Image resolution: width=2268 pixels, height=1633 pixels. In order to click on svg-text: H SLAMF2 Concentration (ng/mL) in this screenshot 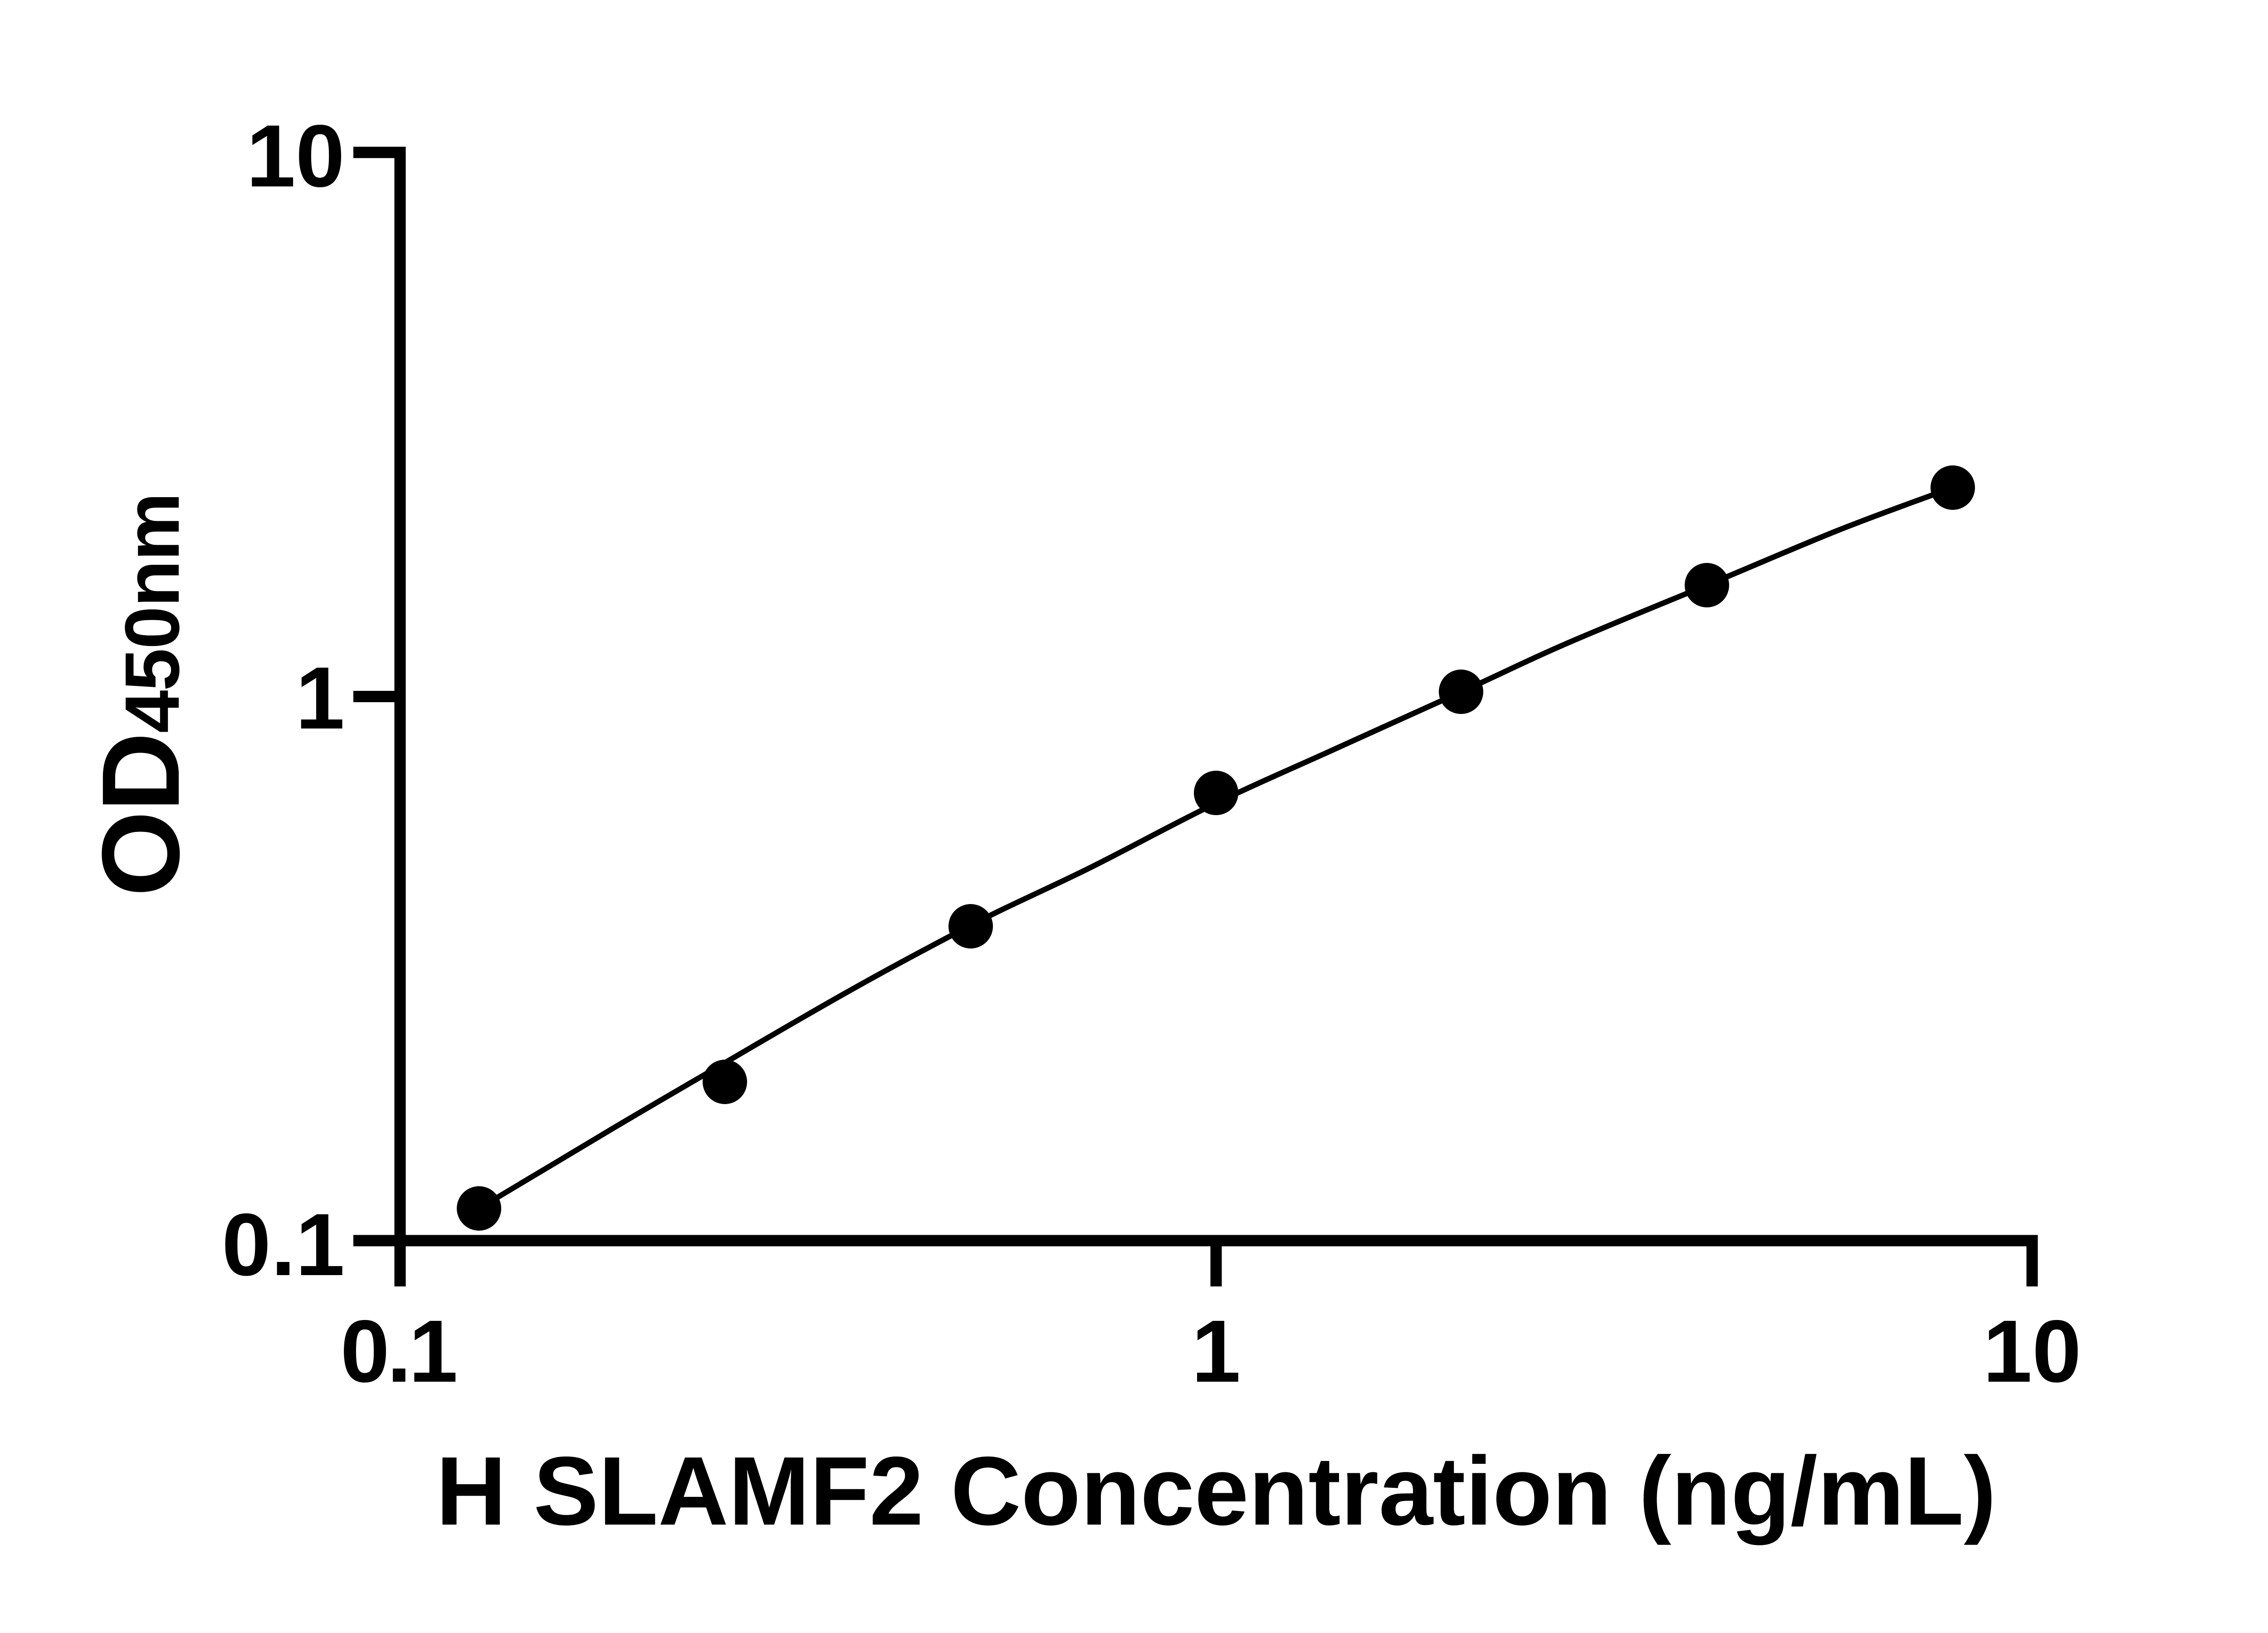, I will do `click(1216, 1490)`.